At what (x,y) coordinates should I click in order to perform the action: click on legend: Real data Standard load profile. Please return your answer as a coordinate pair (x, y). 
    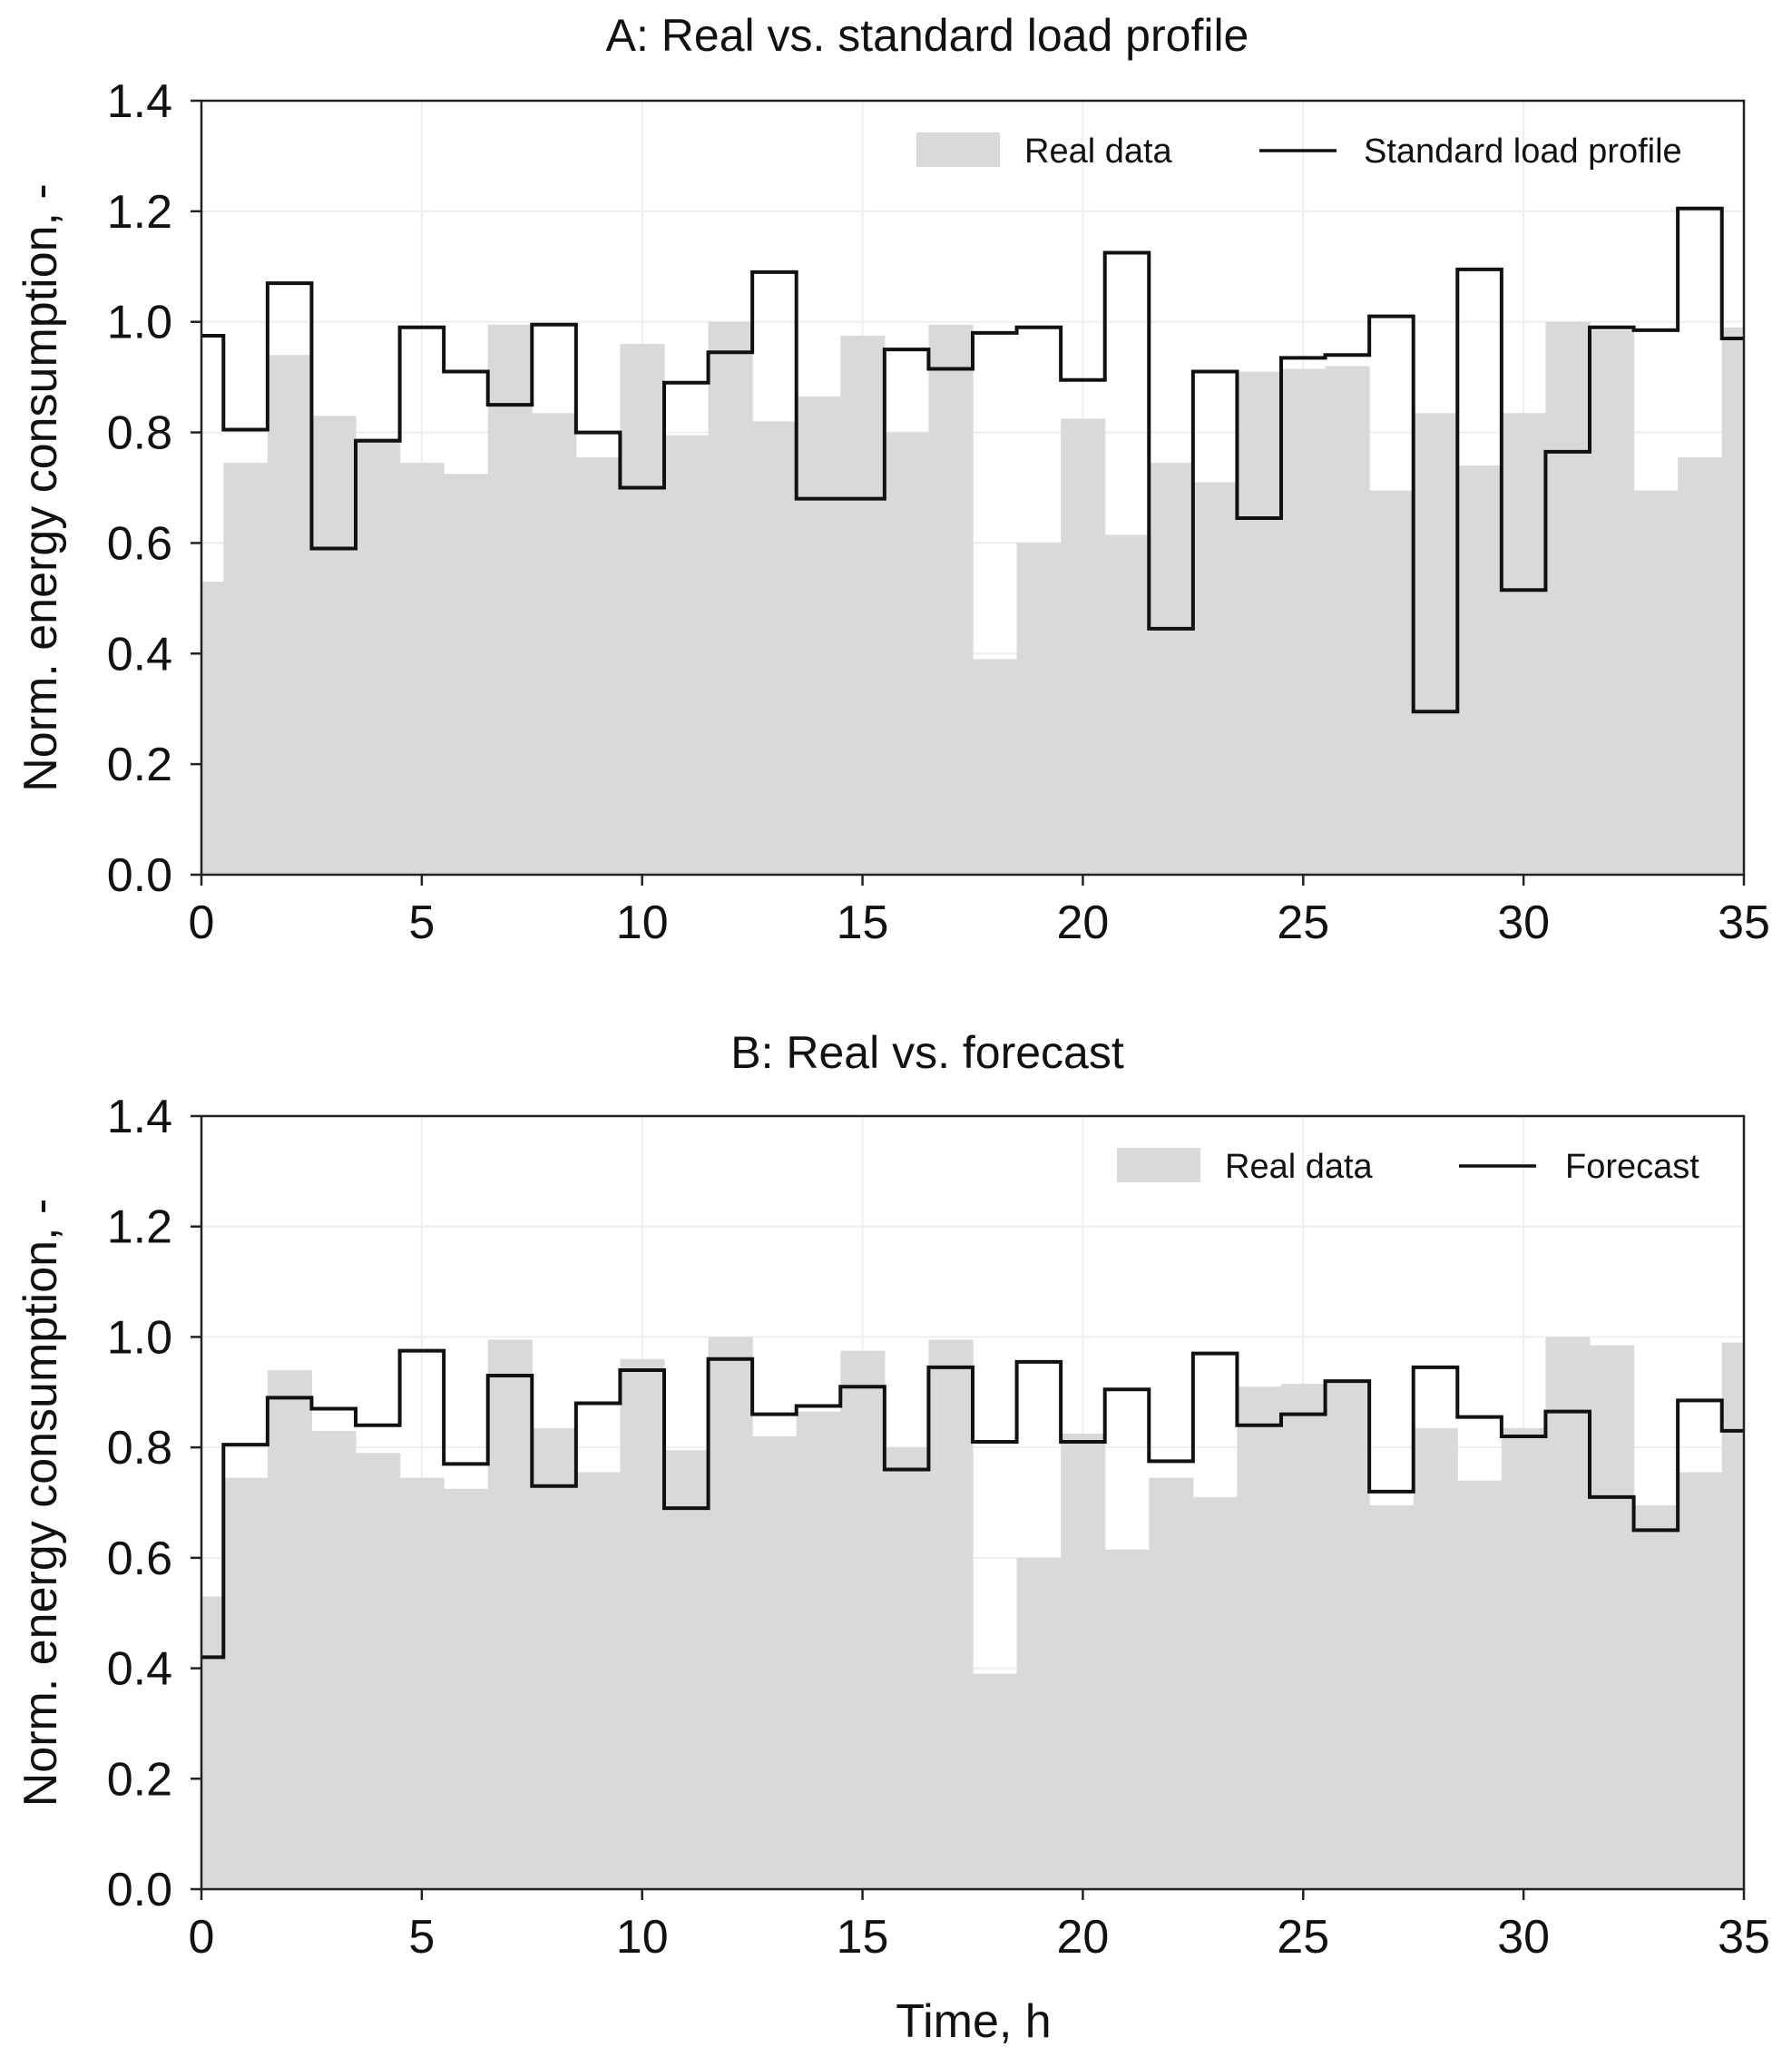
    Looking at the image, I should click on (1299, 151).